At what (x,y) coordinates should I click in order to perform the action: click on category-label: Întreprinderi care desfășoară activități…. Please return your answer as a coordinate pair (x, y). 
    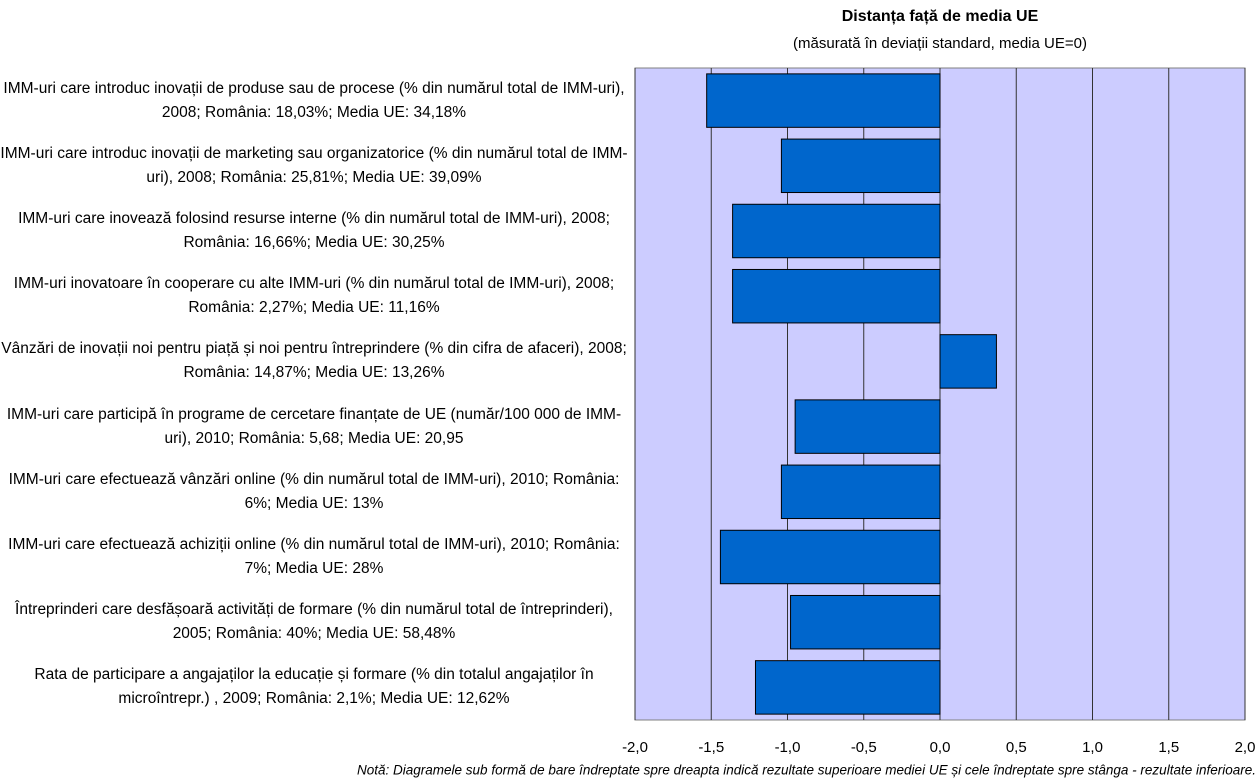
    Looking at the image, I should click on (314, 622).